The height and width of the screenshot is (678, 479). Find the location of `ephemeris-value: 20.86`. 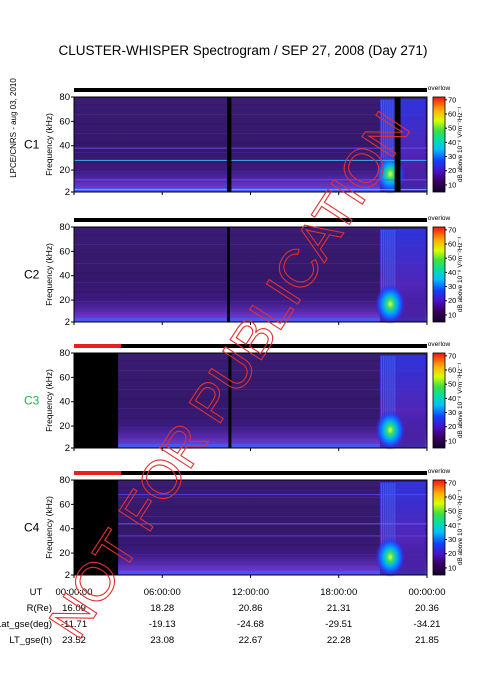

ephemeris-value: 20.86 is located at coordinates (251, 608).